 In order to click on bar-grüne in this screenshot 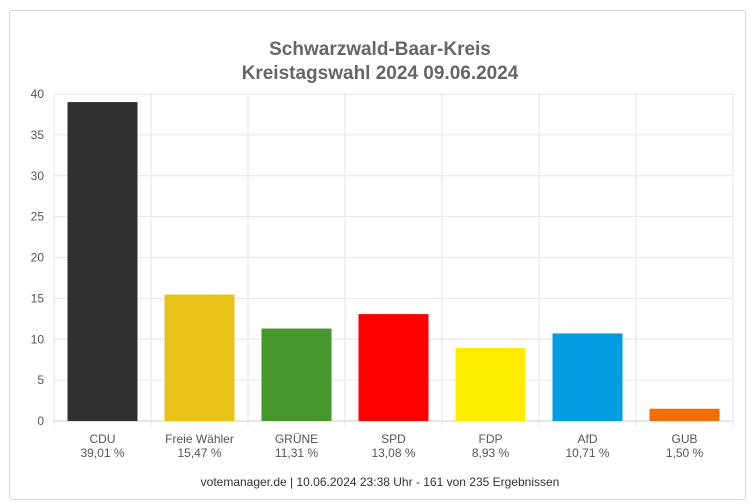, I will do `click(296, 374)`.